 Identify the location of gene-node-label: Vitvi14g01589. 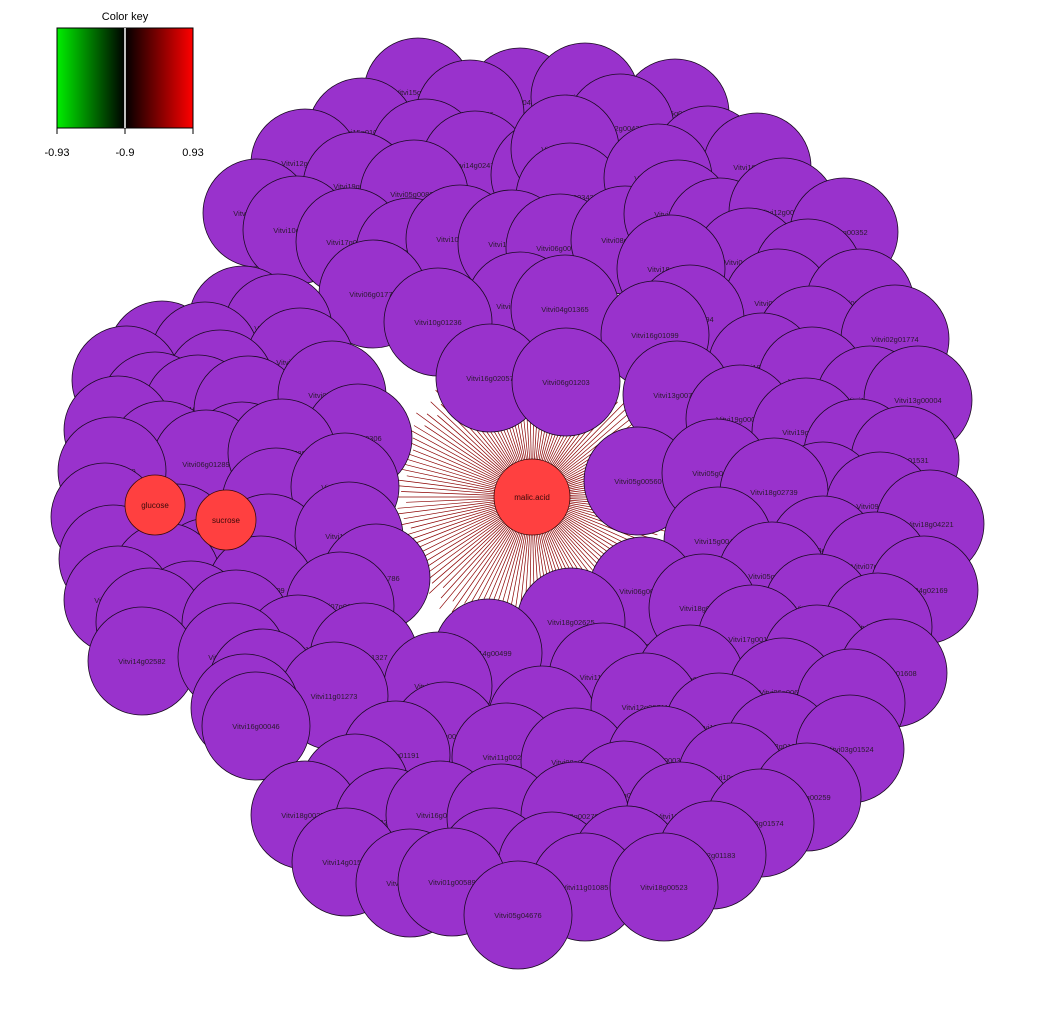
(345, 862).